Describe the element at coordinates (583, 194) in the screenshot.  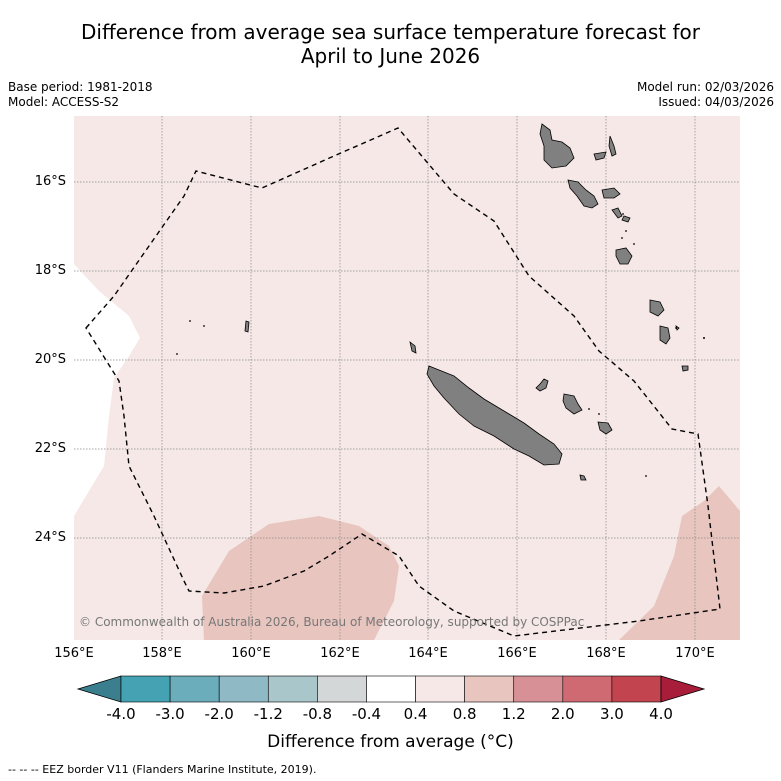
I see `malakula` at that location.